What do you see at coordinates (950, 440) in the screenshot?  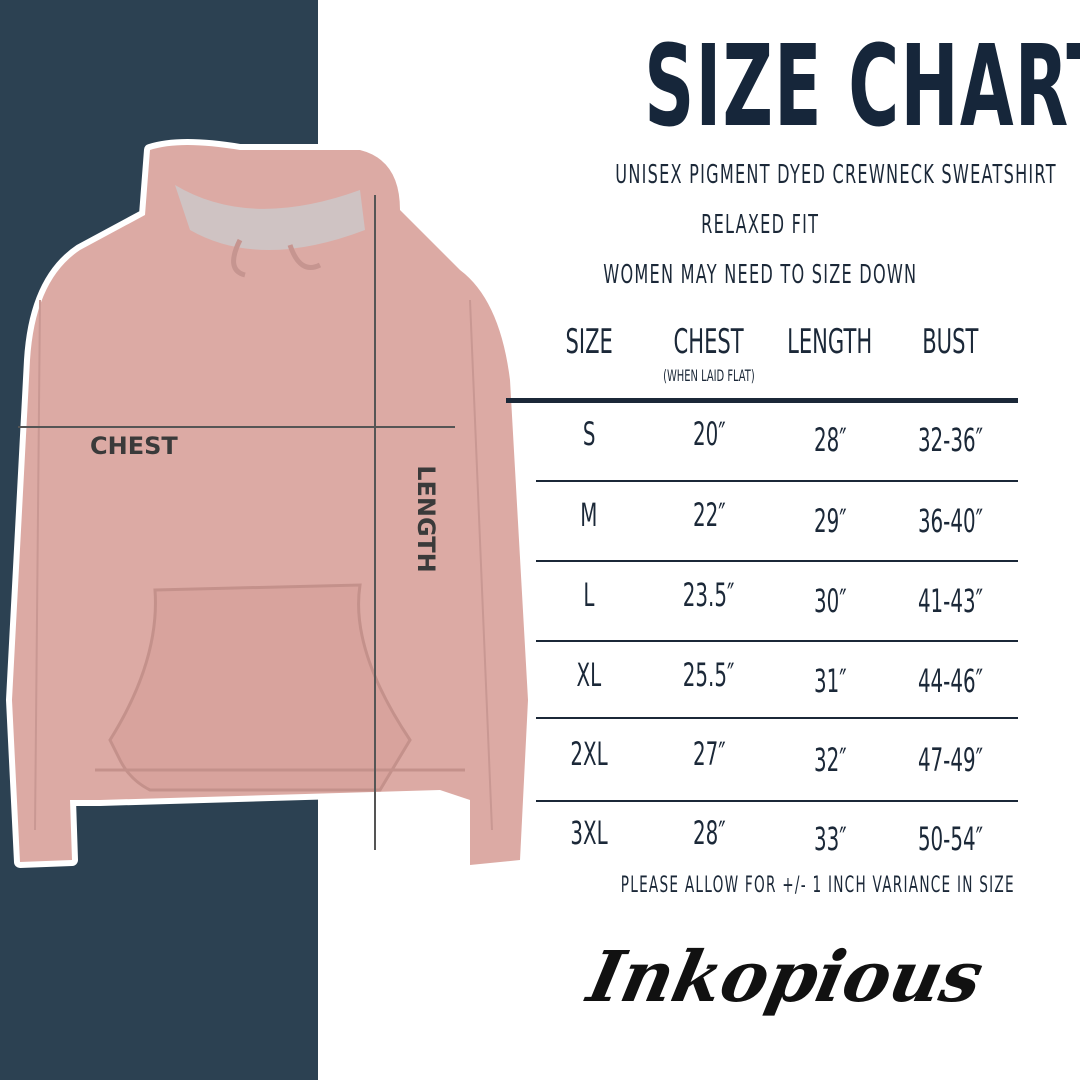 I see `table-cell: 32-36″` at bounding box center [950, 440].